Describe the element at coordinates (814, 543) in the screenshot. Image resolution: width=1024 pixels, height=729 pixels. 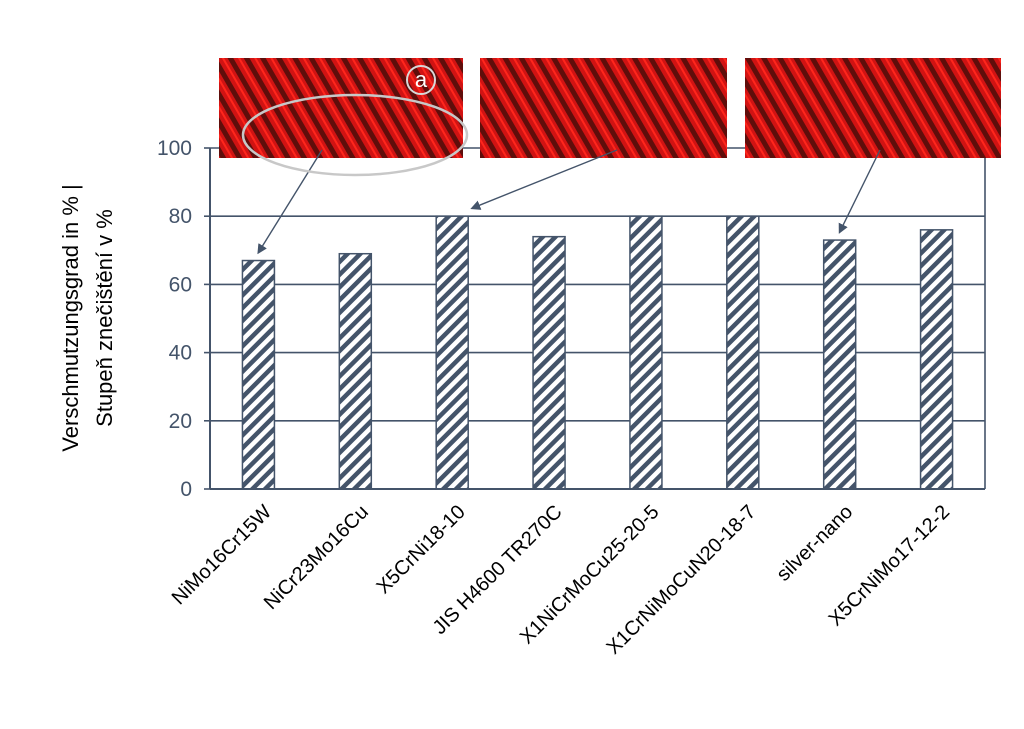
I see `x-category-label: silver-nano` at that location.